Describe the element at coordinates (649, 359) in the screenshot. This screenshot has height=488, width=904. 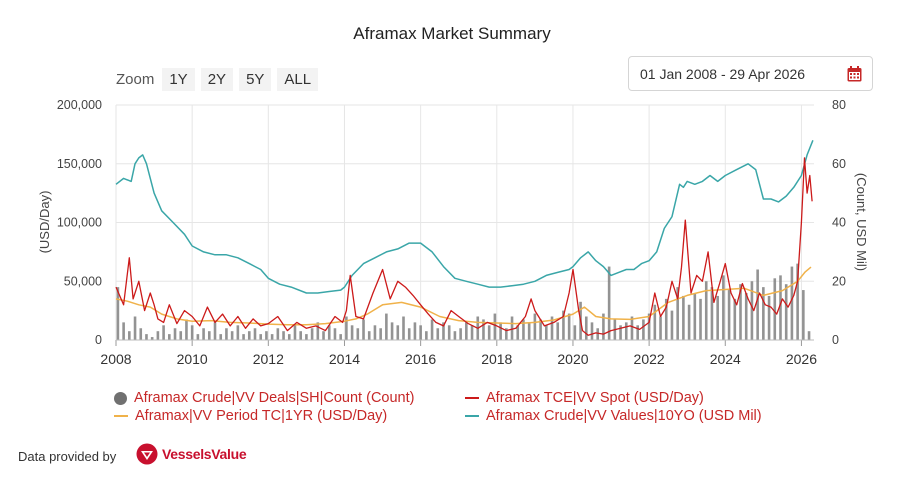
I see `x-tick-label: 2022` at that location.